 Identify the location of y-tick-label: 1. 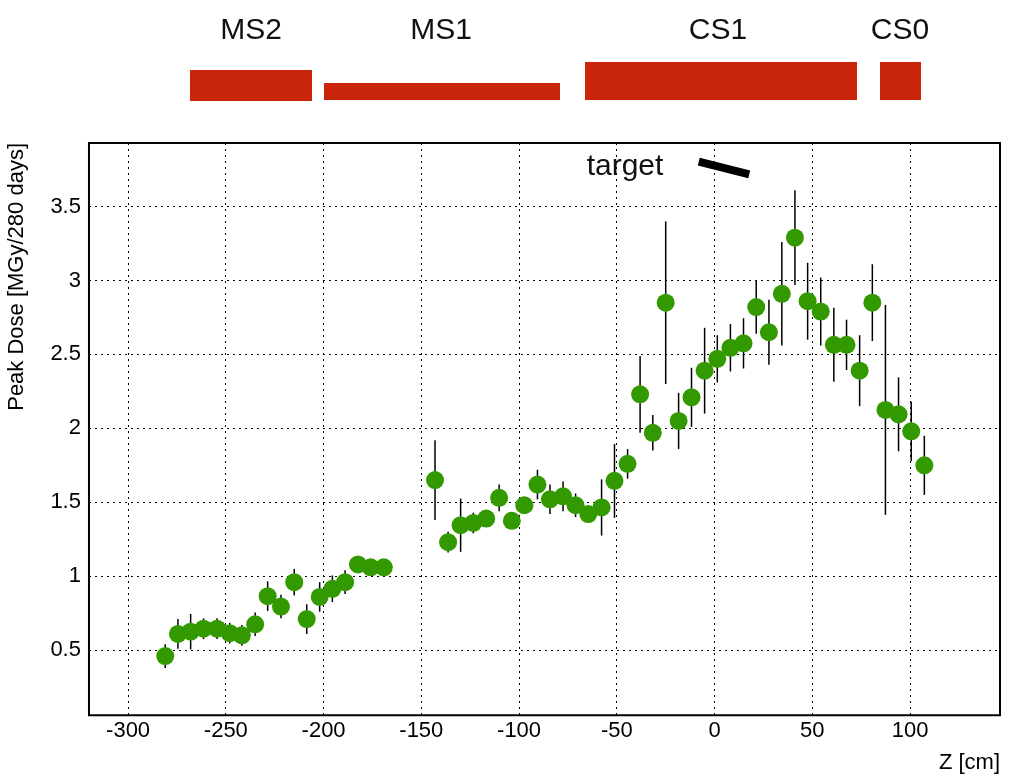
(74, 575).